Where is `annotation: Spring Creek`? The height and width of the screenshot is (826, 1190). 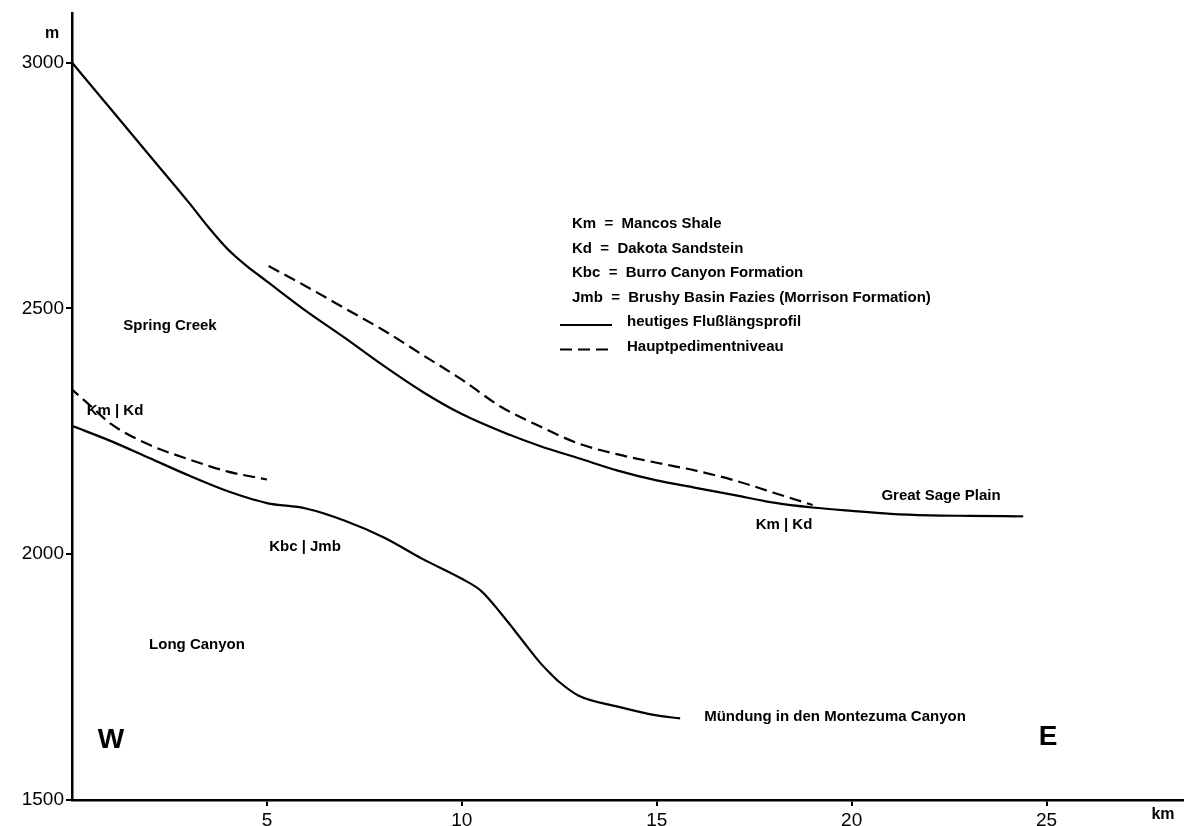
annotation: Spring Creek is located at coordinates (170, 325).